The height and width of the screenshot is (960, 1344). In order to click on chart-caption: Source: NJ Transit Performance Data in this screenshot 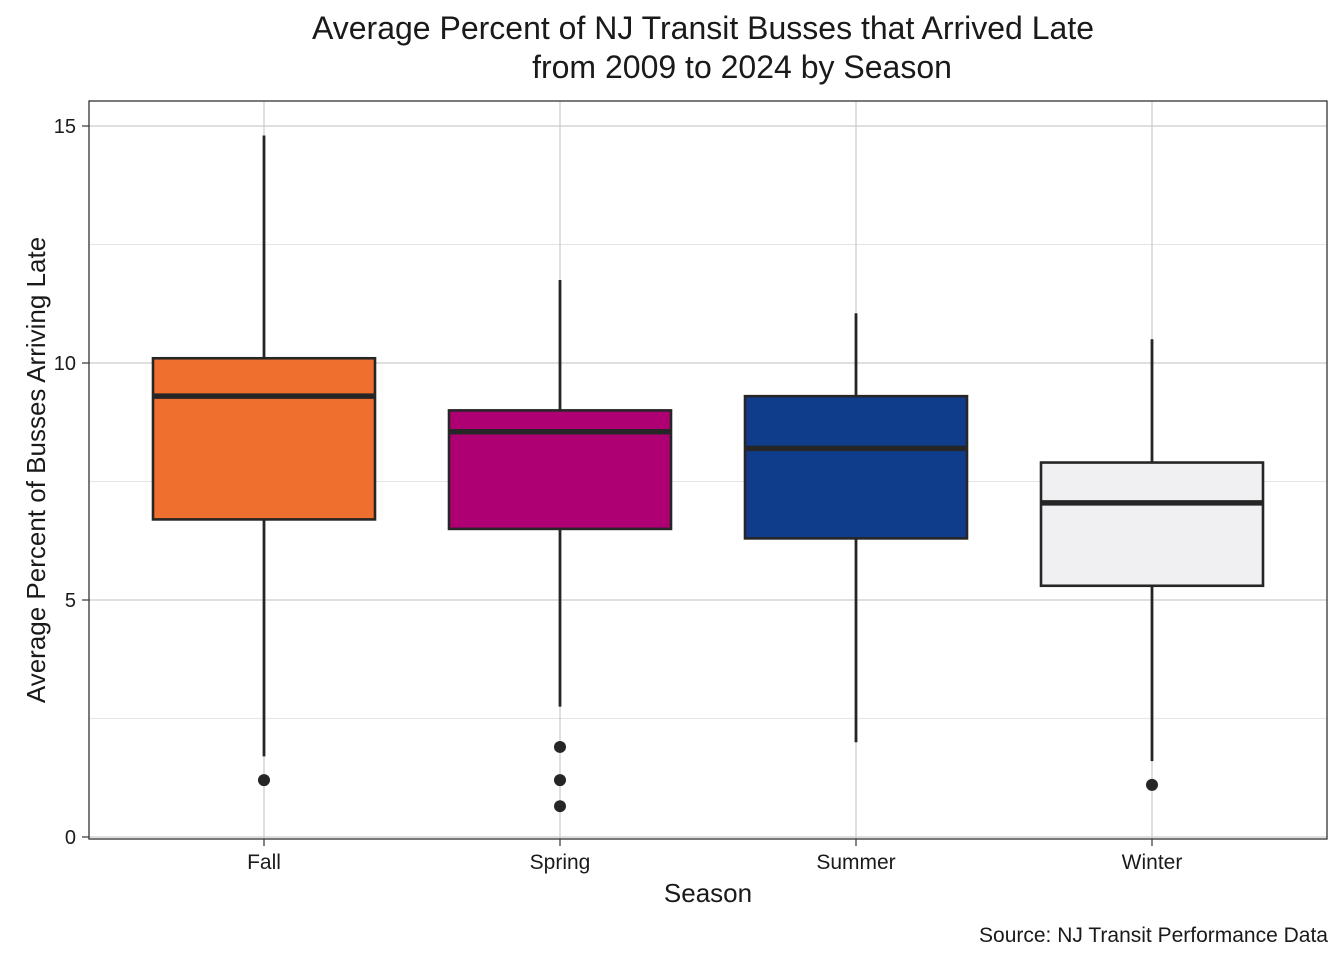, I will do `click(1153, 935)`.